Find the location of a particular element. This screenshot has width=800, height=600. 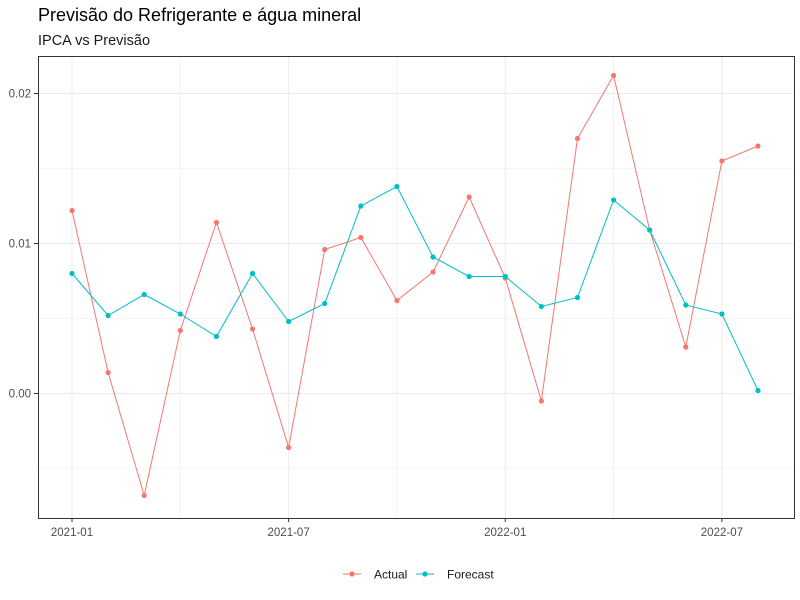

legend-item-actual: Actual is located at coordinates (375, 575).